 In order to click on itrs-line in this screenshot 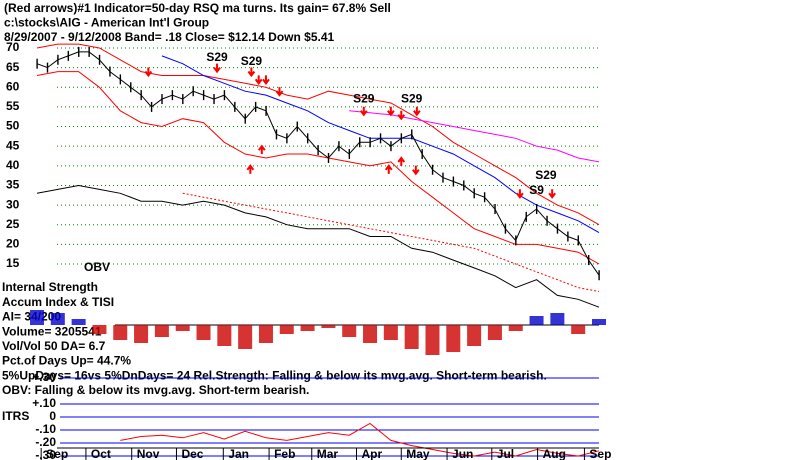, I will do `click(360, 439)`.